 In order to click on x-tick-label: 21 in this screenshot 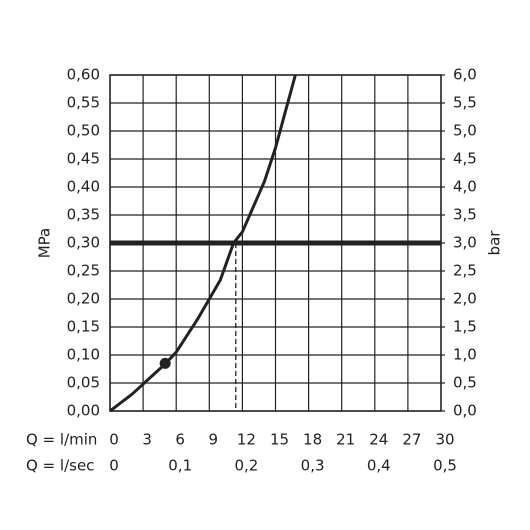, I will do `click(345, 440)`.